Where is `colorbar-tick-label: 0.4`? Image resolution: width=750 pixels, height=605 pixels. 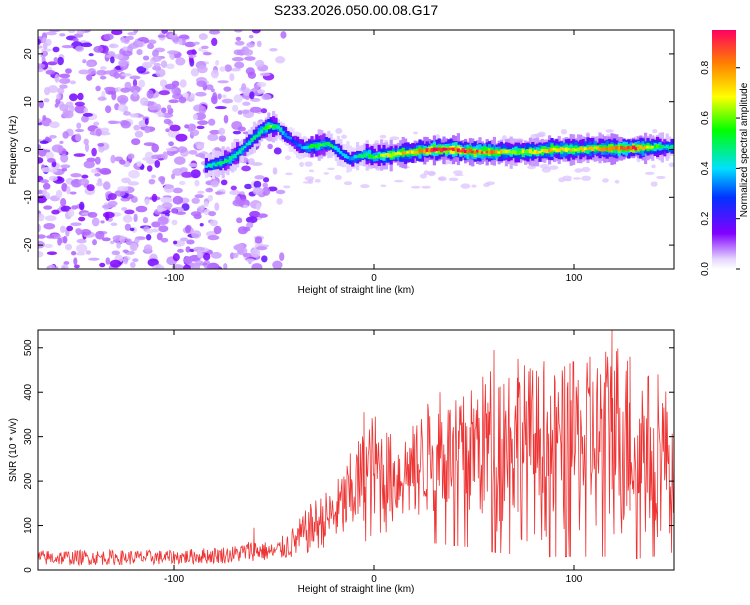 colorbar-tick-label: 0.4 is located at coordinates (705, 168).